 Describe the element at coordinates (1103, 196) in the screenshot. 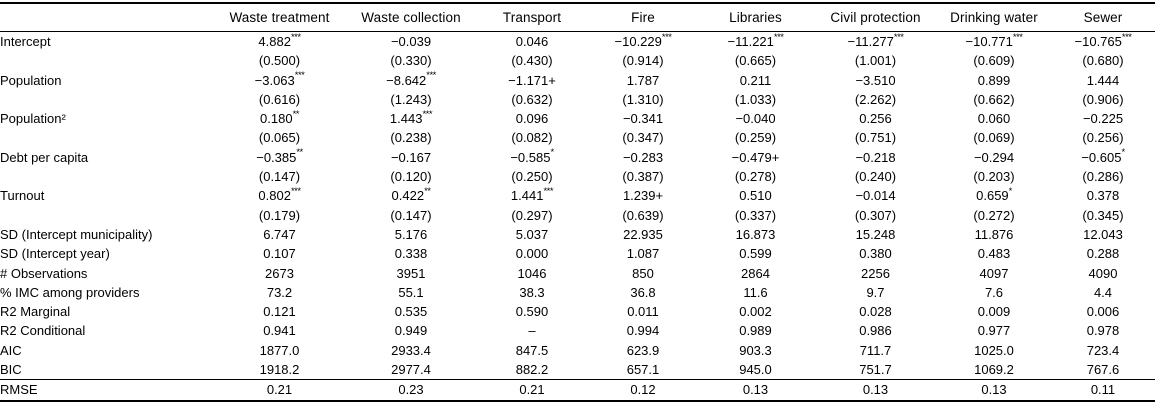

I see `estimate-cell: 0.378` at that location.